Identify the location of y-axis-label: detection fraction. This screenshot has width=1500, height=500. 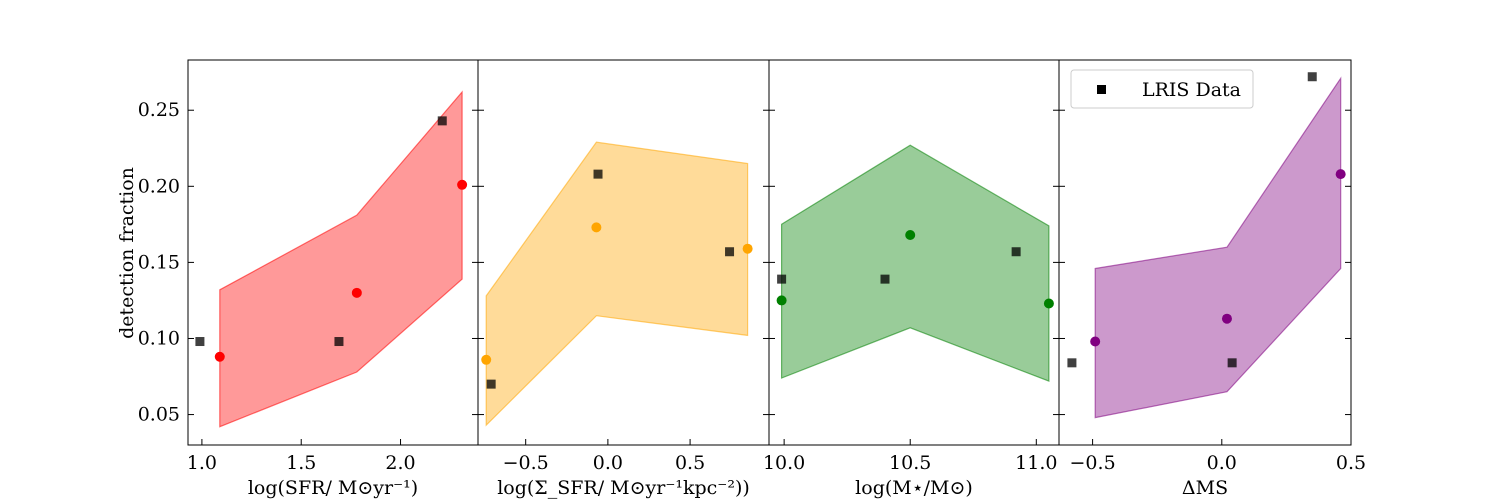
(127, 253).